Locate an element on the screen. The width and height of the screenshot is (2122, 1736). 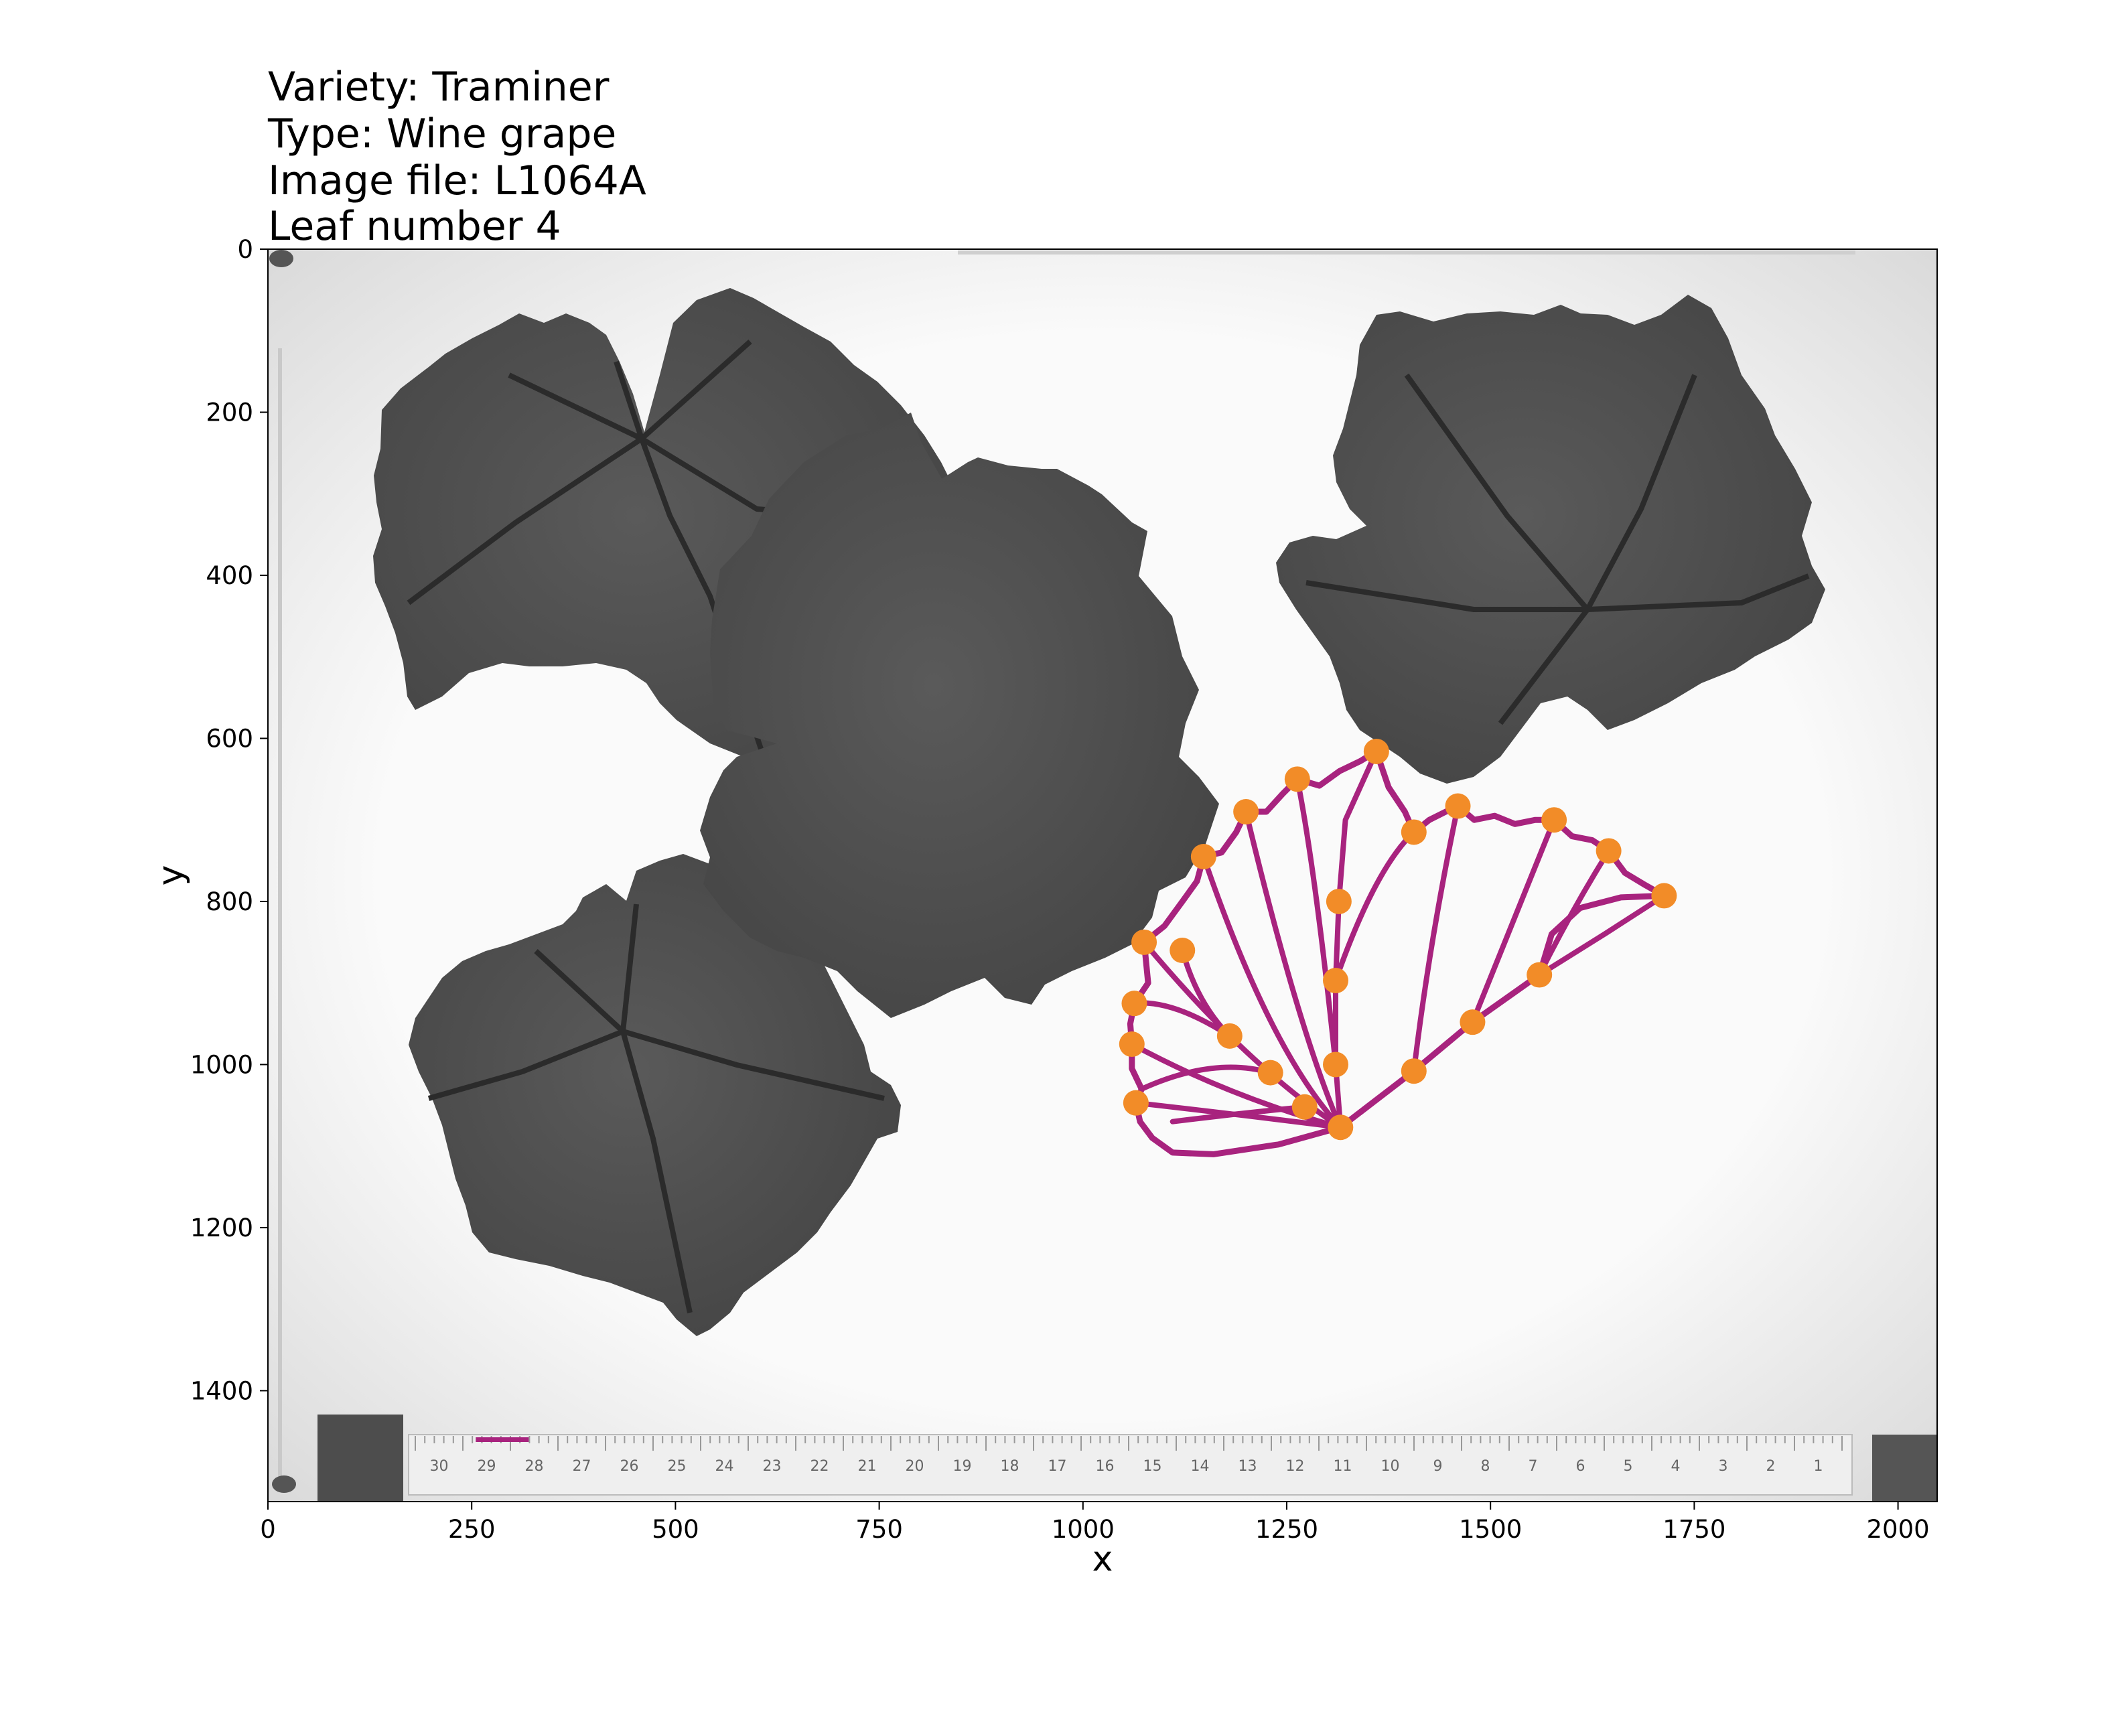
x-tick-label: 250 is located at coordinates (472, 1529).